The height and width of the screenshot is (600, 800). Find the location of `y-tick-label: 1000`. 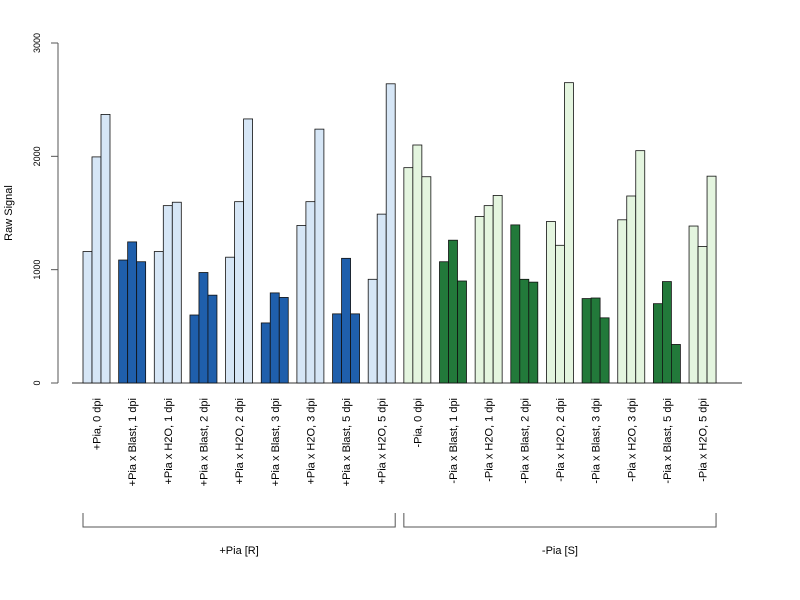

y-tick-label: 1000 is located at coordinates (37, 270).